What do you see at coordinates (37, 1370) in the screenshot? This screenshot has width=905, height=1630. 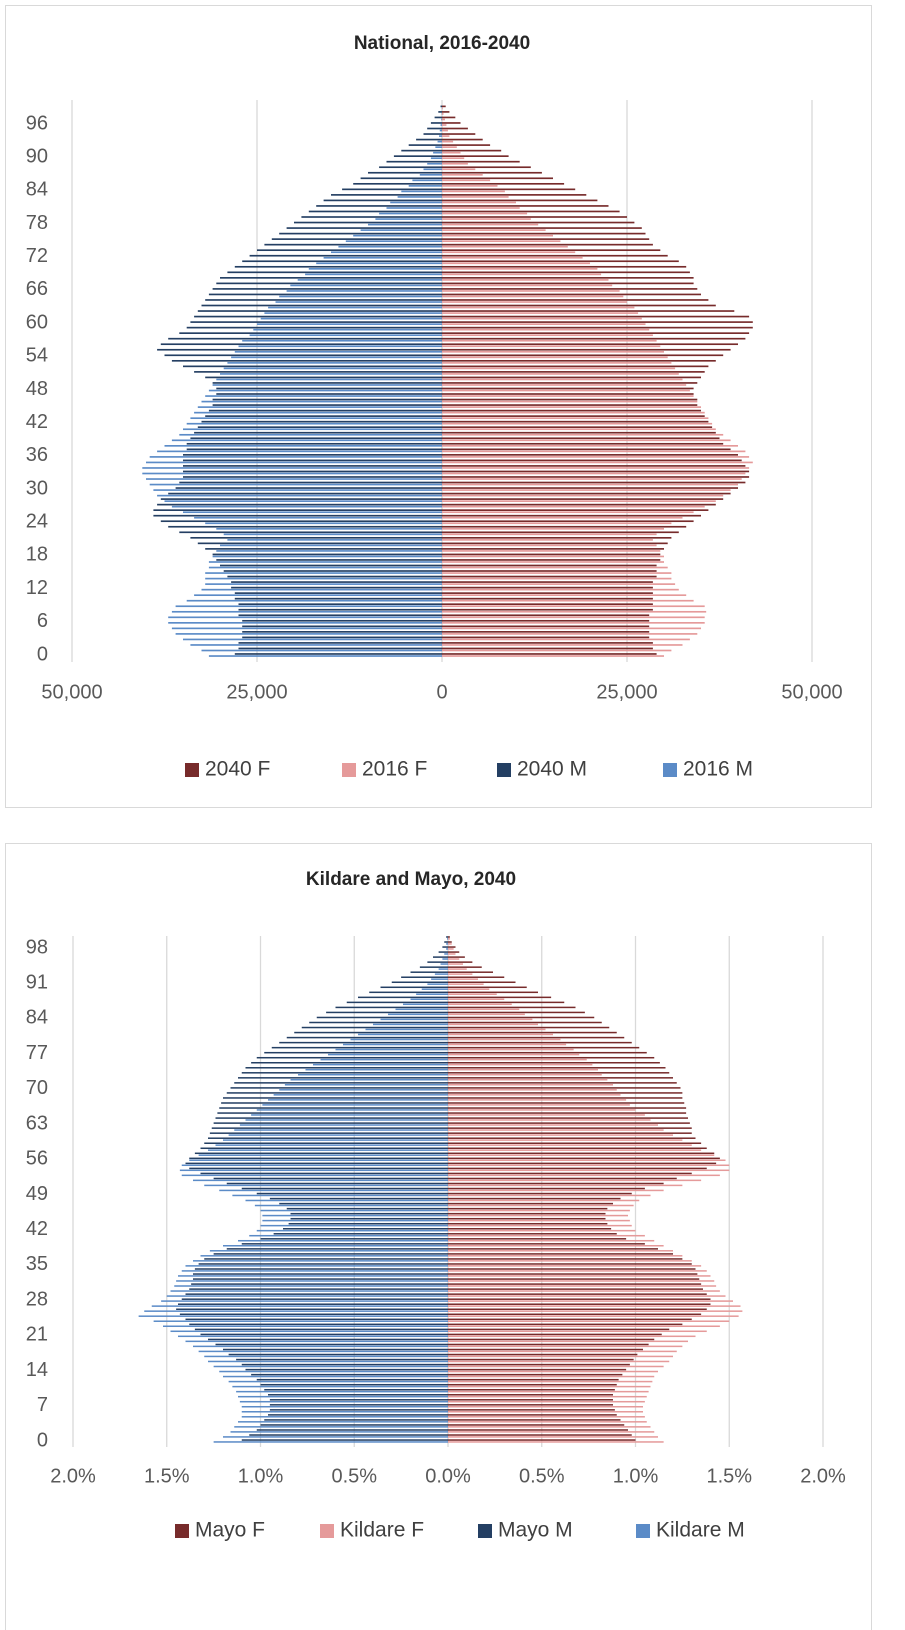 I see `y-tick-label: 14` at bounding box center [37, 1370].